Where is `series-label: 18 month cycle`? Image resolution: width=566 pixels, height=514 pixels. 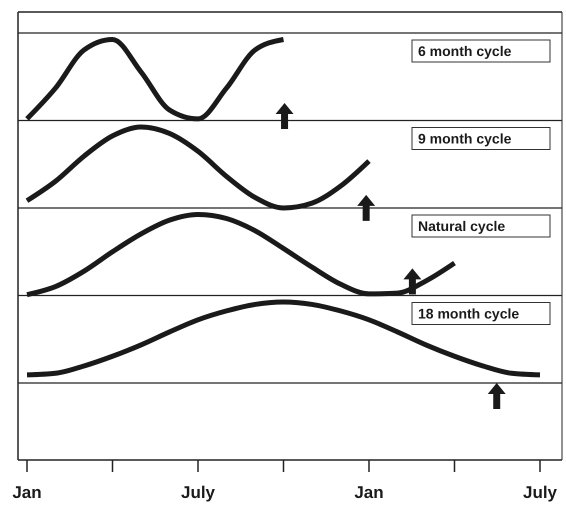
series-label: 18 month cycle is located at coordinates (469, 314).